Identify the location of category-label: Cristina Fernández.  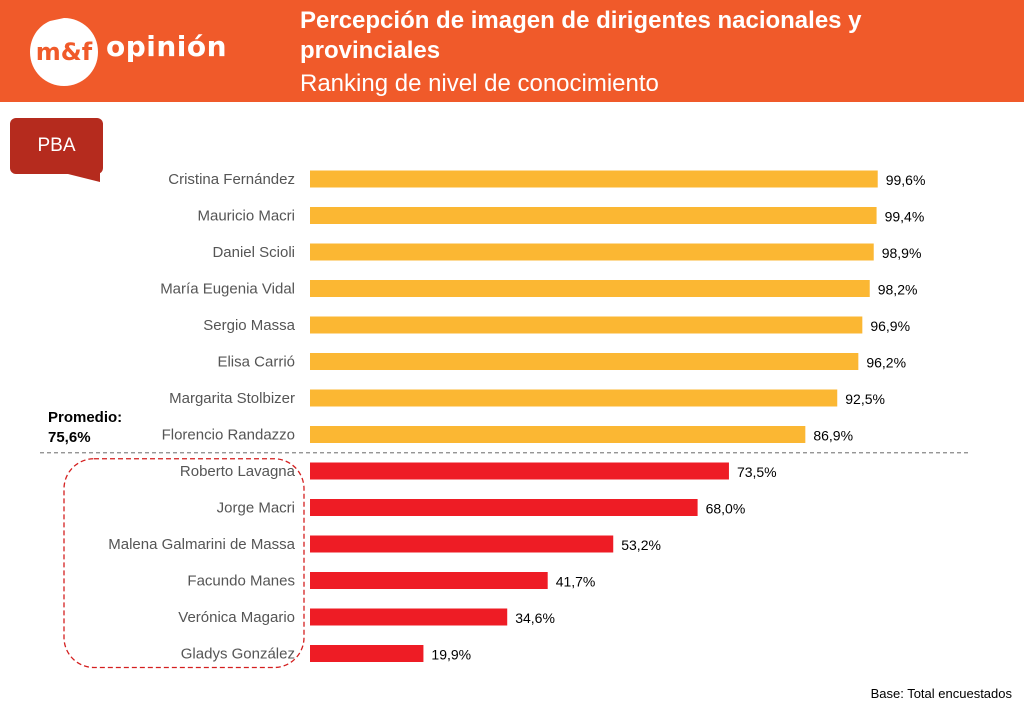
(231, 179).